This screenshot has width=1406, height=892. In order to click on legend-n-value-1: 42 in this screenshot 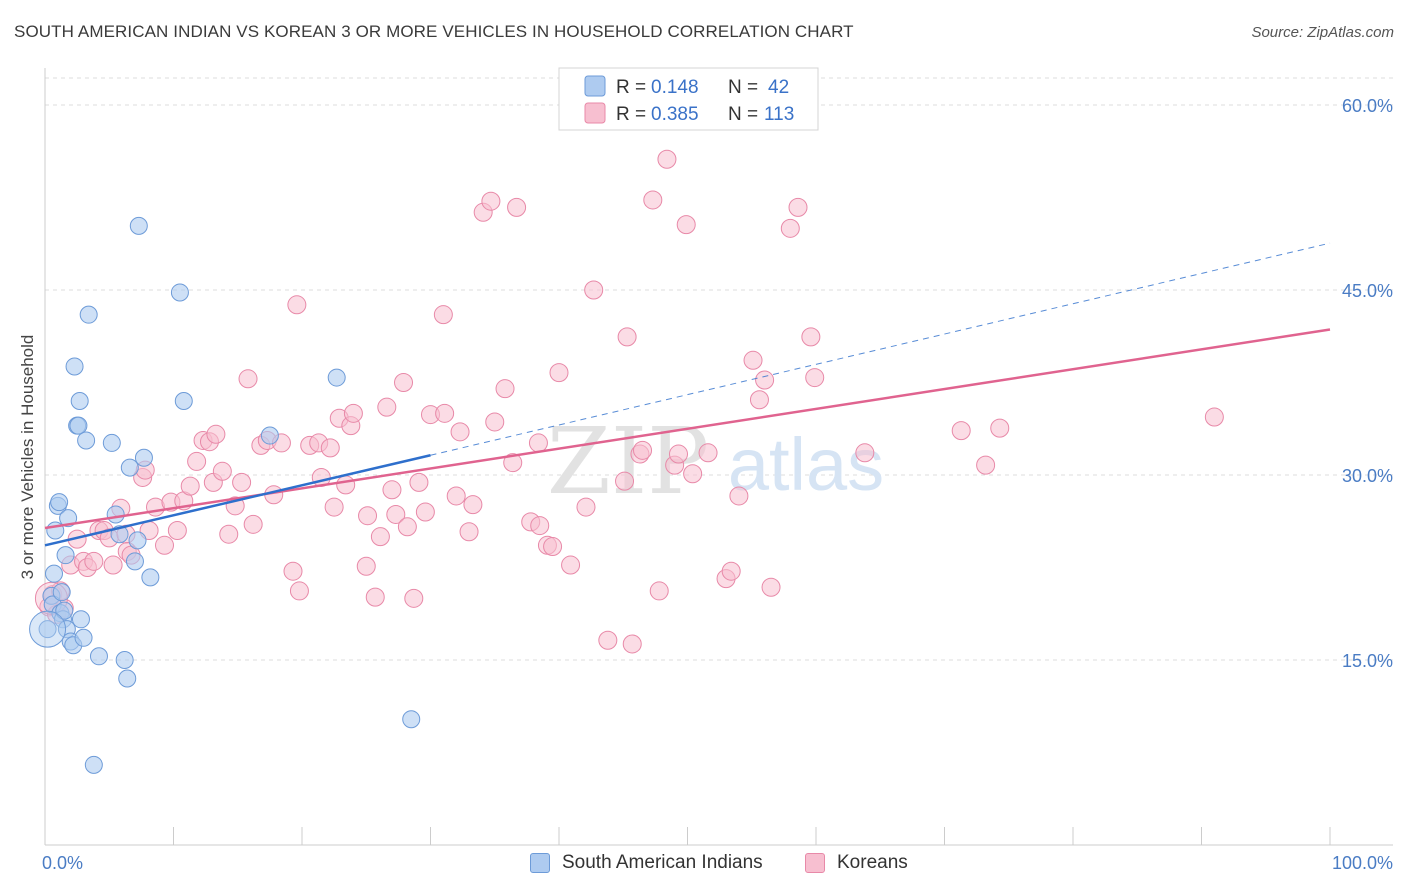, I will do `click(778, 87)`.